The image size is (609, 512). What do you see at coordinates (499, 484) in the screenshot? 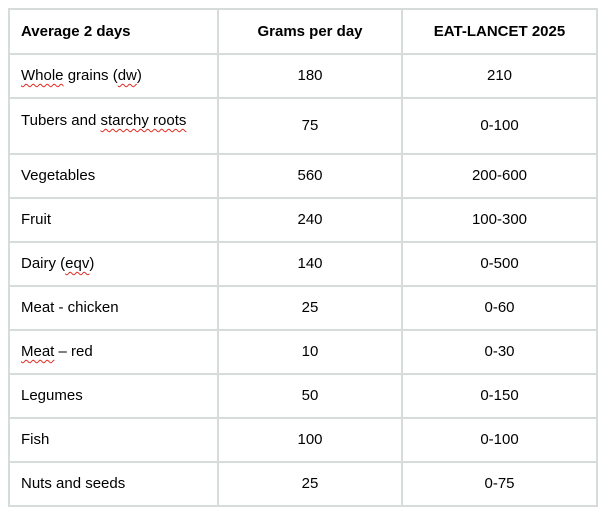
I see `eat-lancet-cell: 0-75` at bounding box center [499, 484].